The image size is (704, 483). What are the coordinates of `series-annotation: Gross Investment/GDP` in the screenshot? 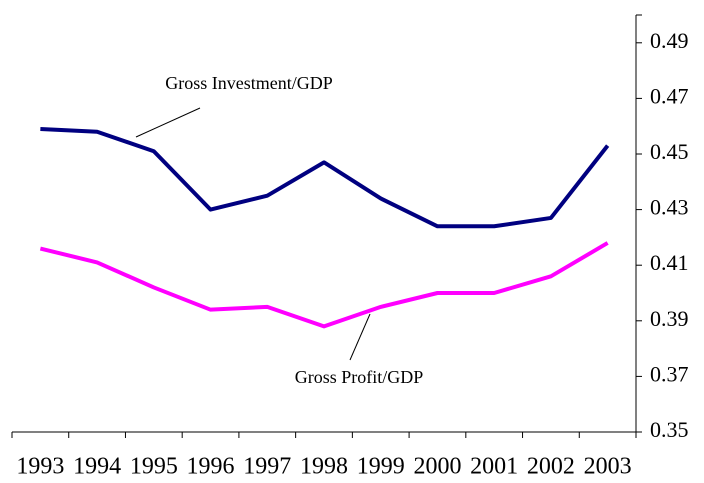 It's located at (249, 83).